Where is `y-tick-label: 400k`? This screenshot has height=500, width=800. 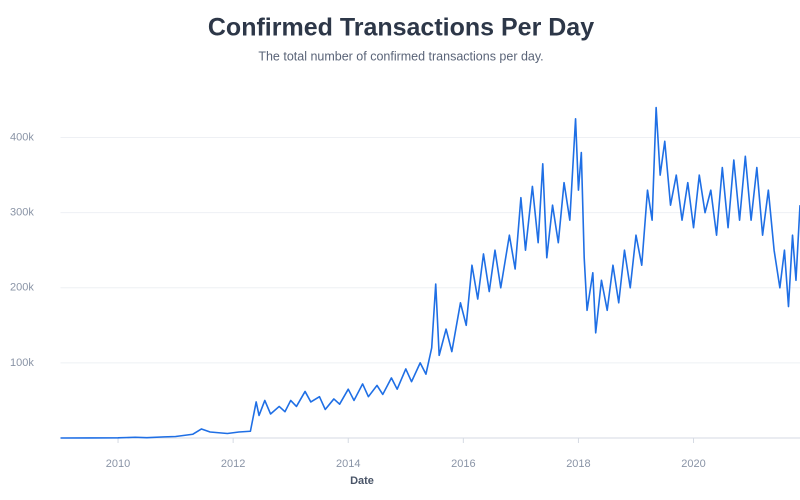 y-tick-label: 400k is located at coordinates (22, 137).